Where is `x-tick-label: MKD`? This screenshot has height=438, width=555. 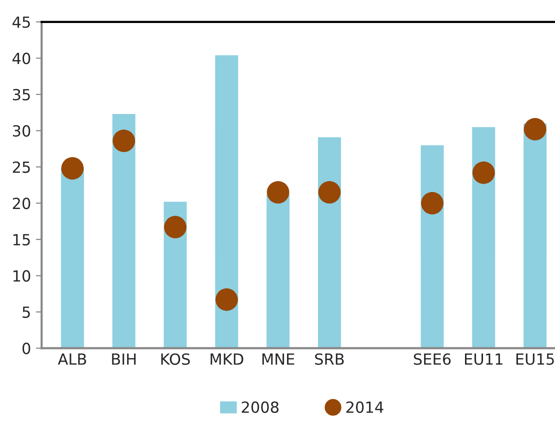
x-tick-label: MKD is located at coordinates (227, 359).